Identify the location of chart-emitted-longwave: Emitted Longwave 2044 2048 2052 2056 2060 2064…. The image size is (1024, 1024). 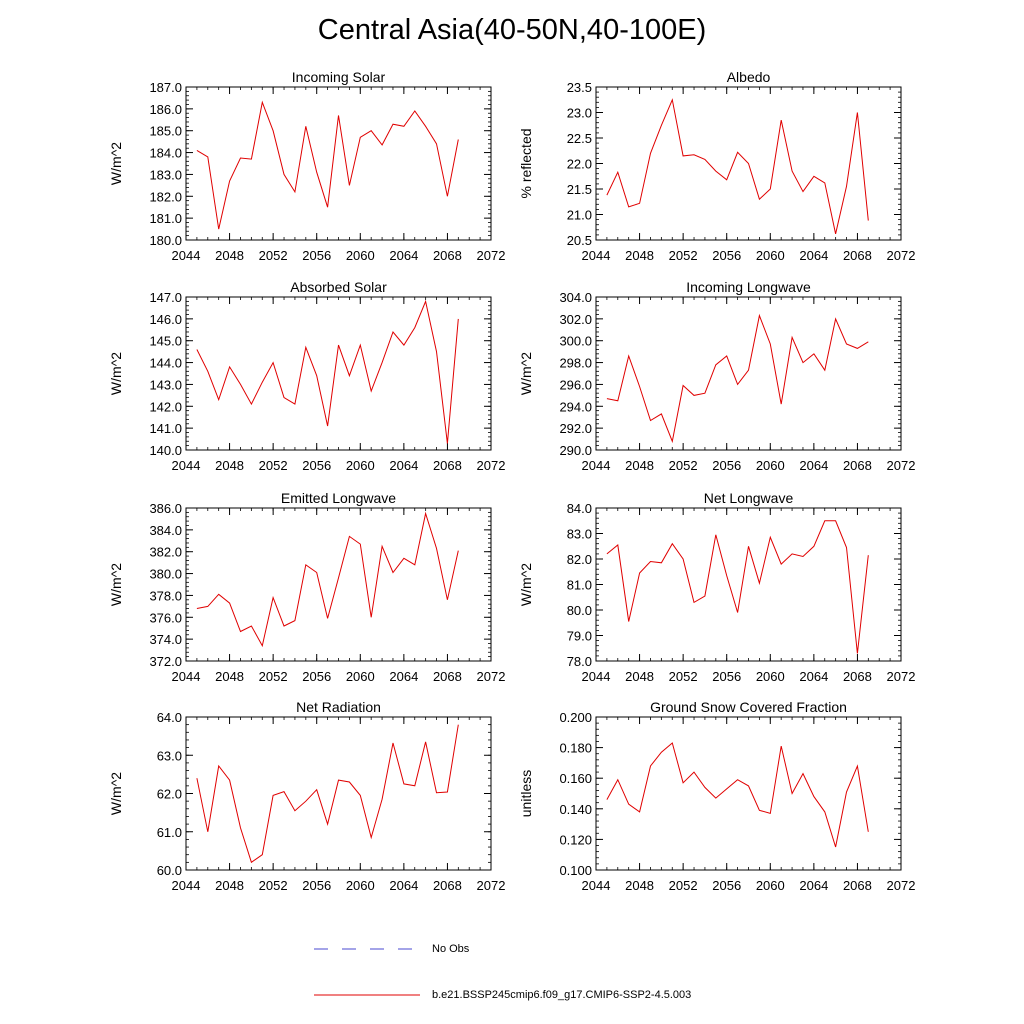
(306, 587).